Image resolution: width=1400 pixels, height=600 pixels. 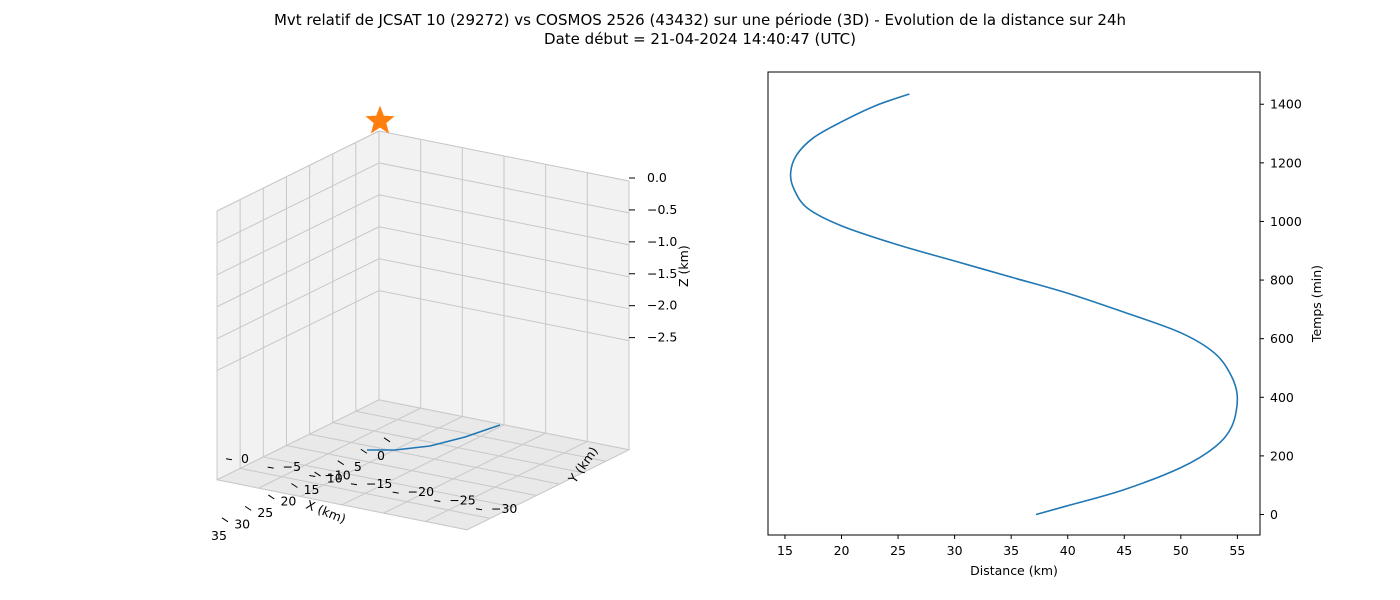 I want to click on y-tick-label: 0, so click(x=1274, y=514).